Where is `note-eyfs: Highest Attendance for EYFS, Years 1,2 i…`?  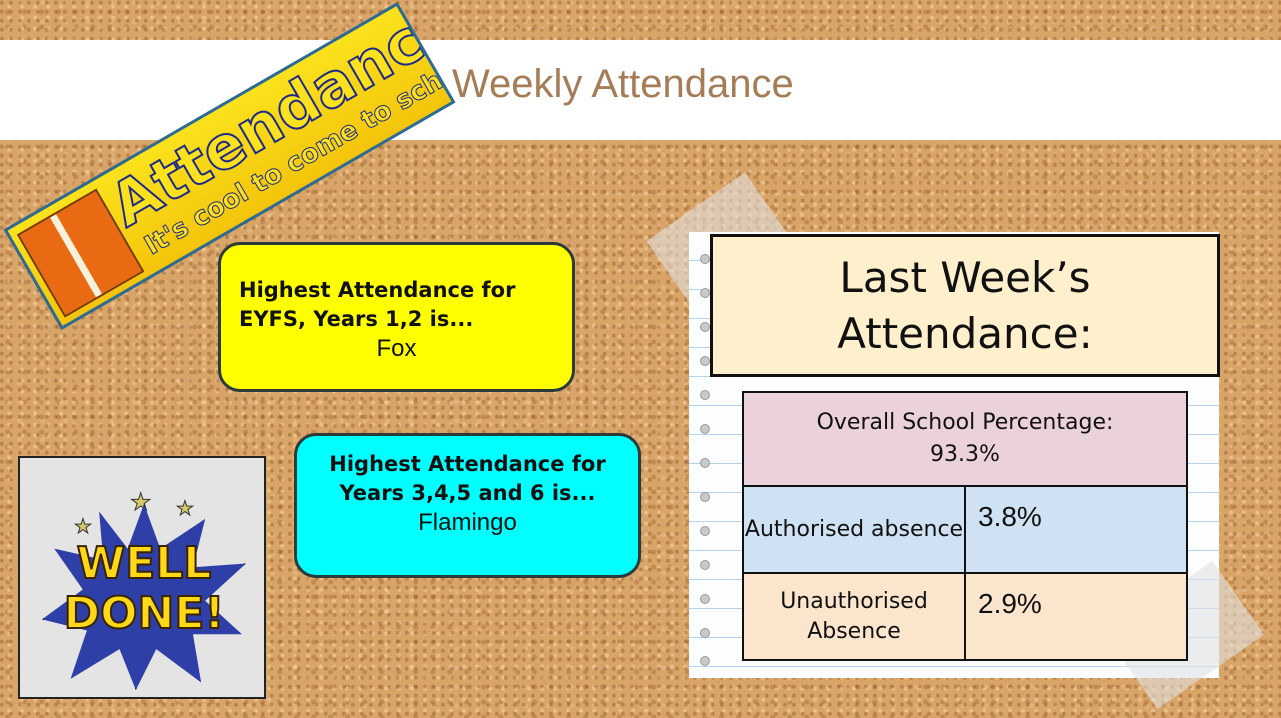 note-eyfs: Highest Attendance for EYFS, Years 1,2 i… is located at coordinates (396, 317).